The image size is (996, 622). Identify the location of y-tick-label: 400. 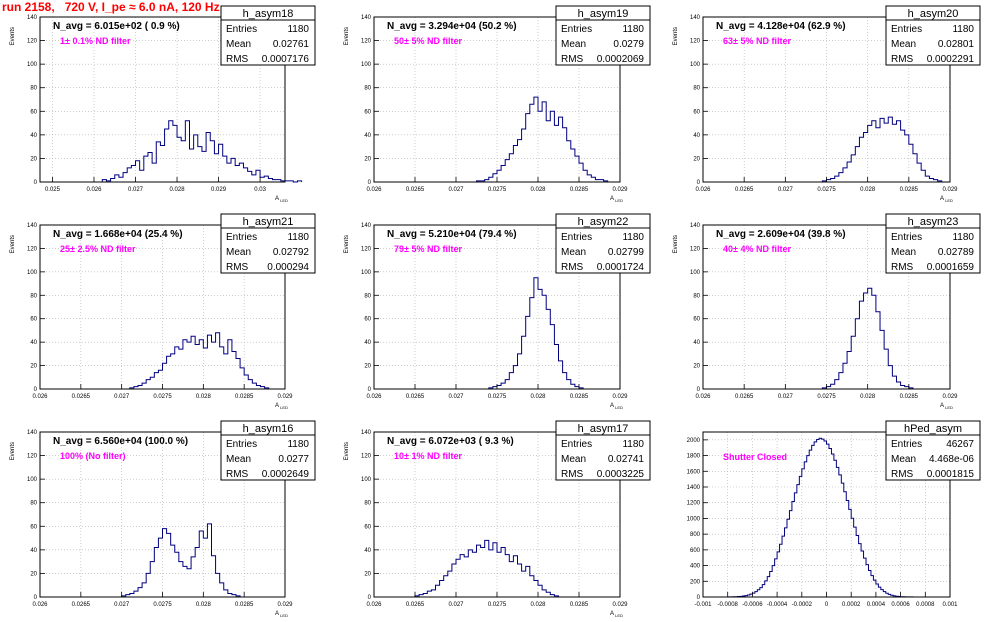
(695, 567).